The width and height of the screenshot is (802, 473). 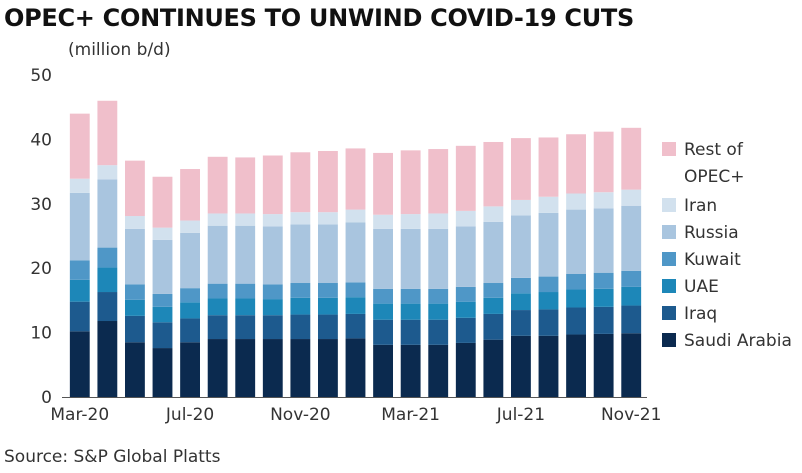 What do you see at coordinates (711, 233) in the screenshot?
I see `legend-label: Russia` at bounding box center [711, 233].